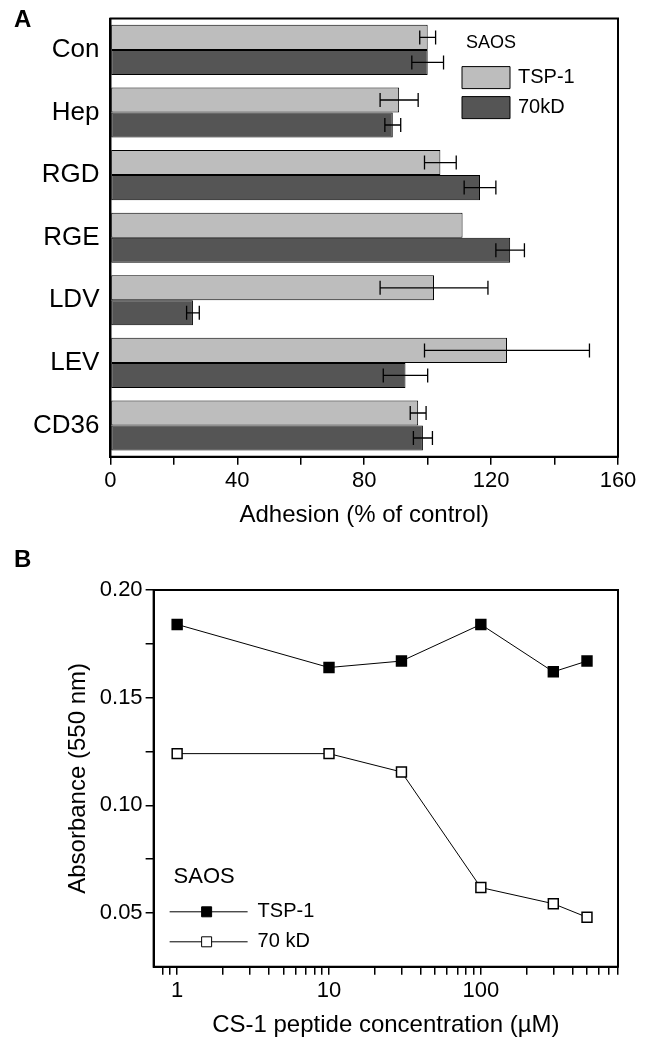 This screenshot has height=1052, width=648. Describe the element at coordinates (121, 589) in the screenshot. I see `y-tick-label: 0.20` at that location.